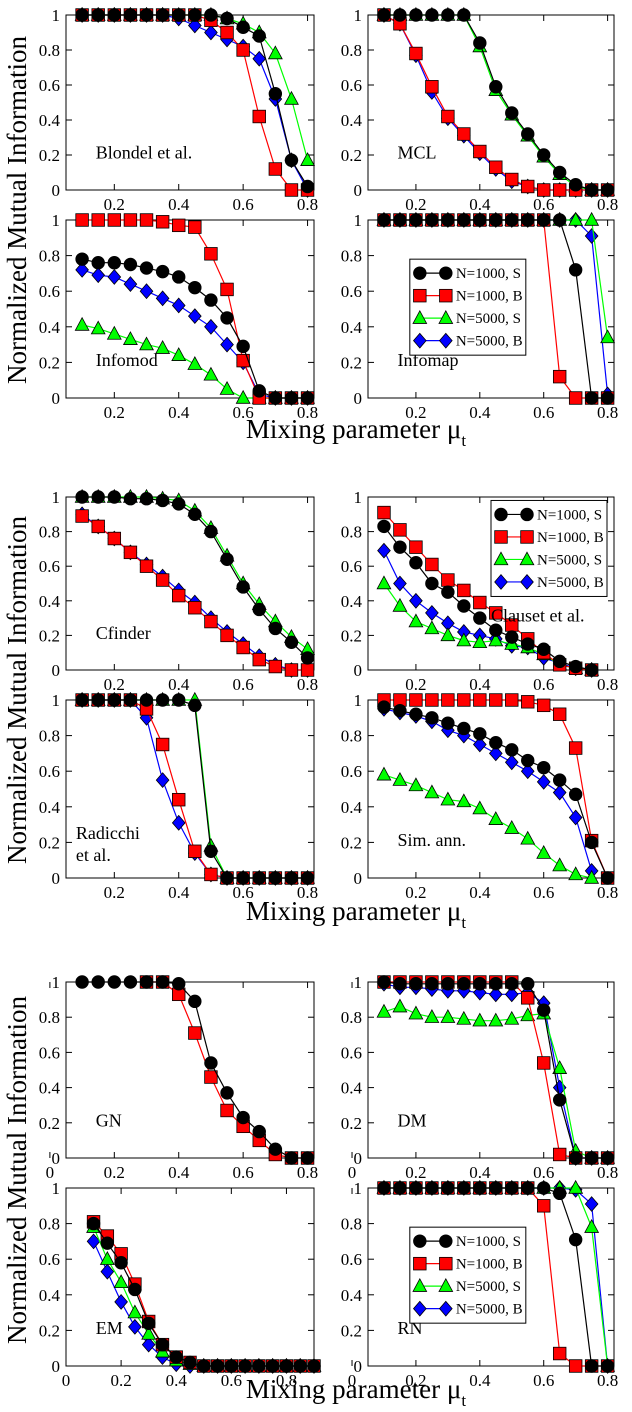 The width and height of the screenshot is (632, 1412). I want to click on legend-box, so click(468, 307).